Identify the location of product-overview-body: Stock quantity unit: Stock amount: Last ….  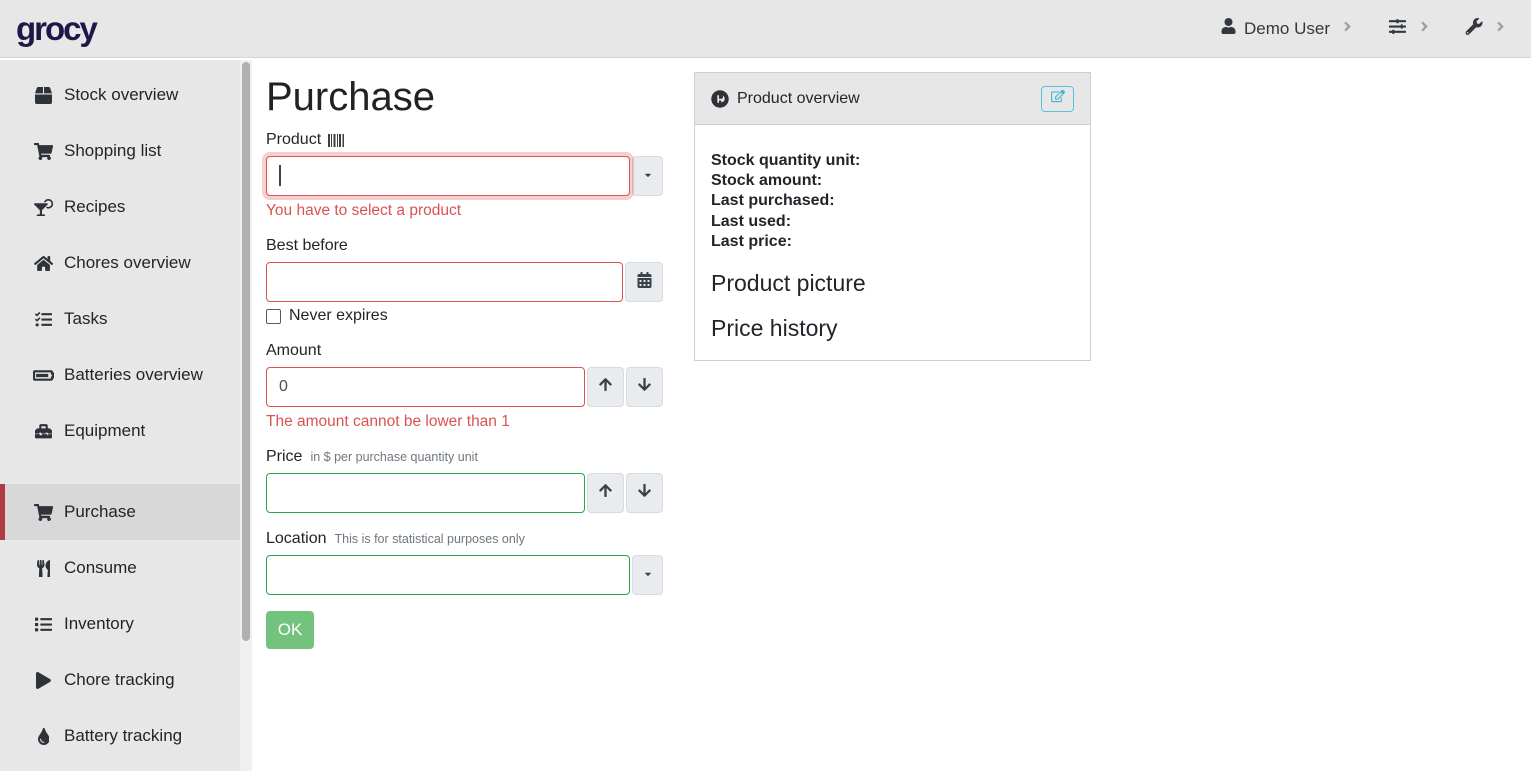
(892, 233).